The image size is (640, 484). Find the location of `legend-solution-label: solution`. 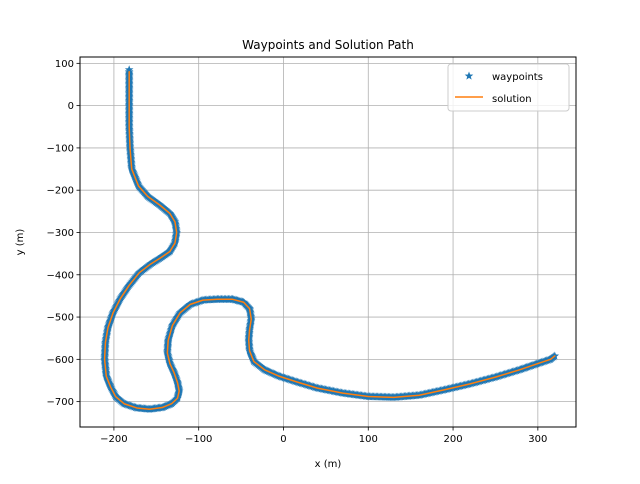

legend-solution-label: solution is located at coordinates (512, 99).